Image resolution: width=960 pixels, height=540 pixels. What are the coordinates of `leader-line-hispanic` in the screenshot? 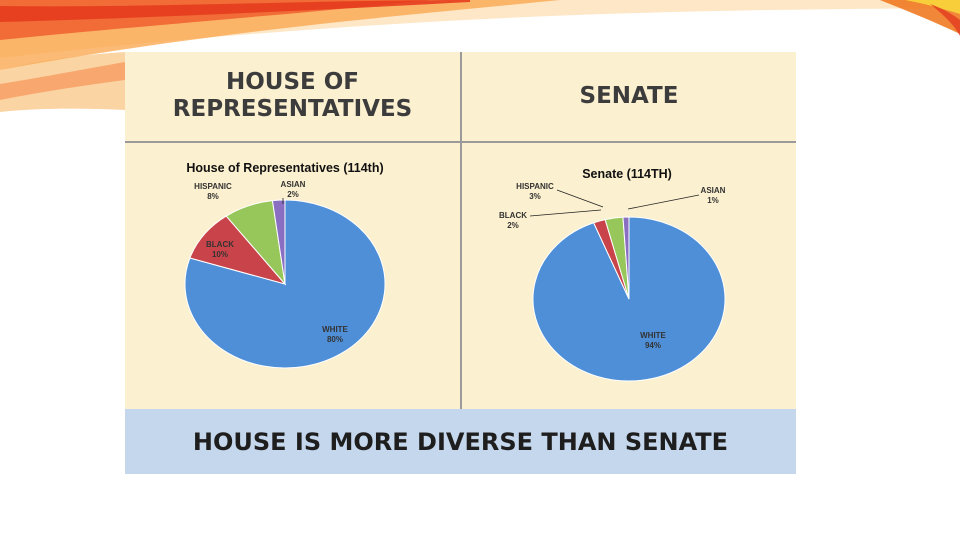 It's located at (580, 198).